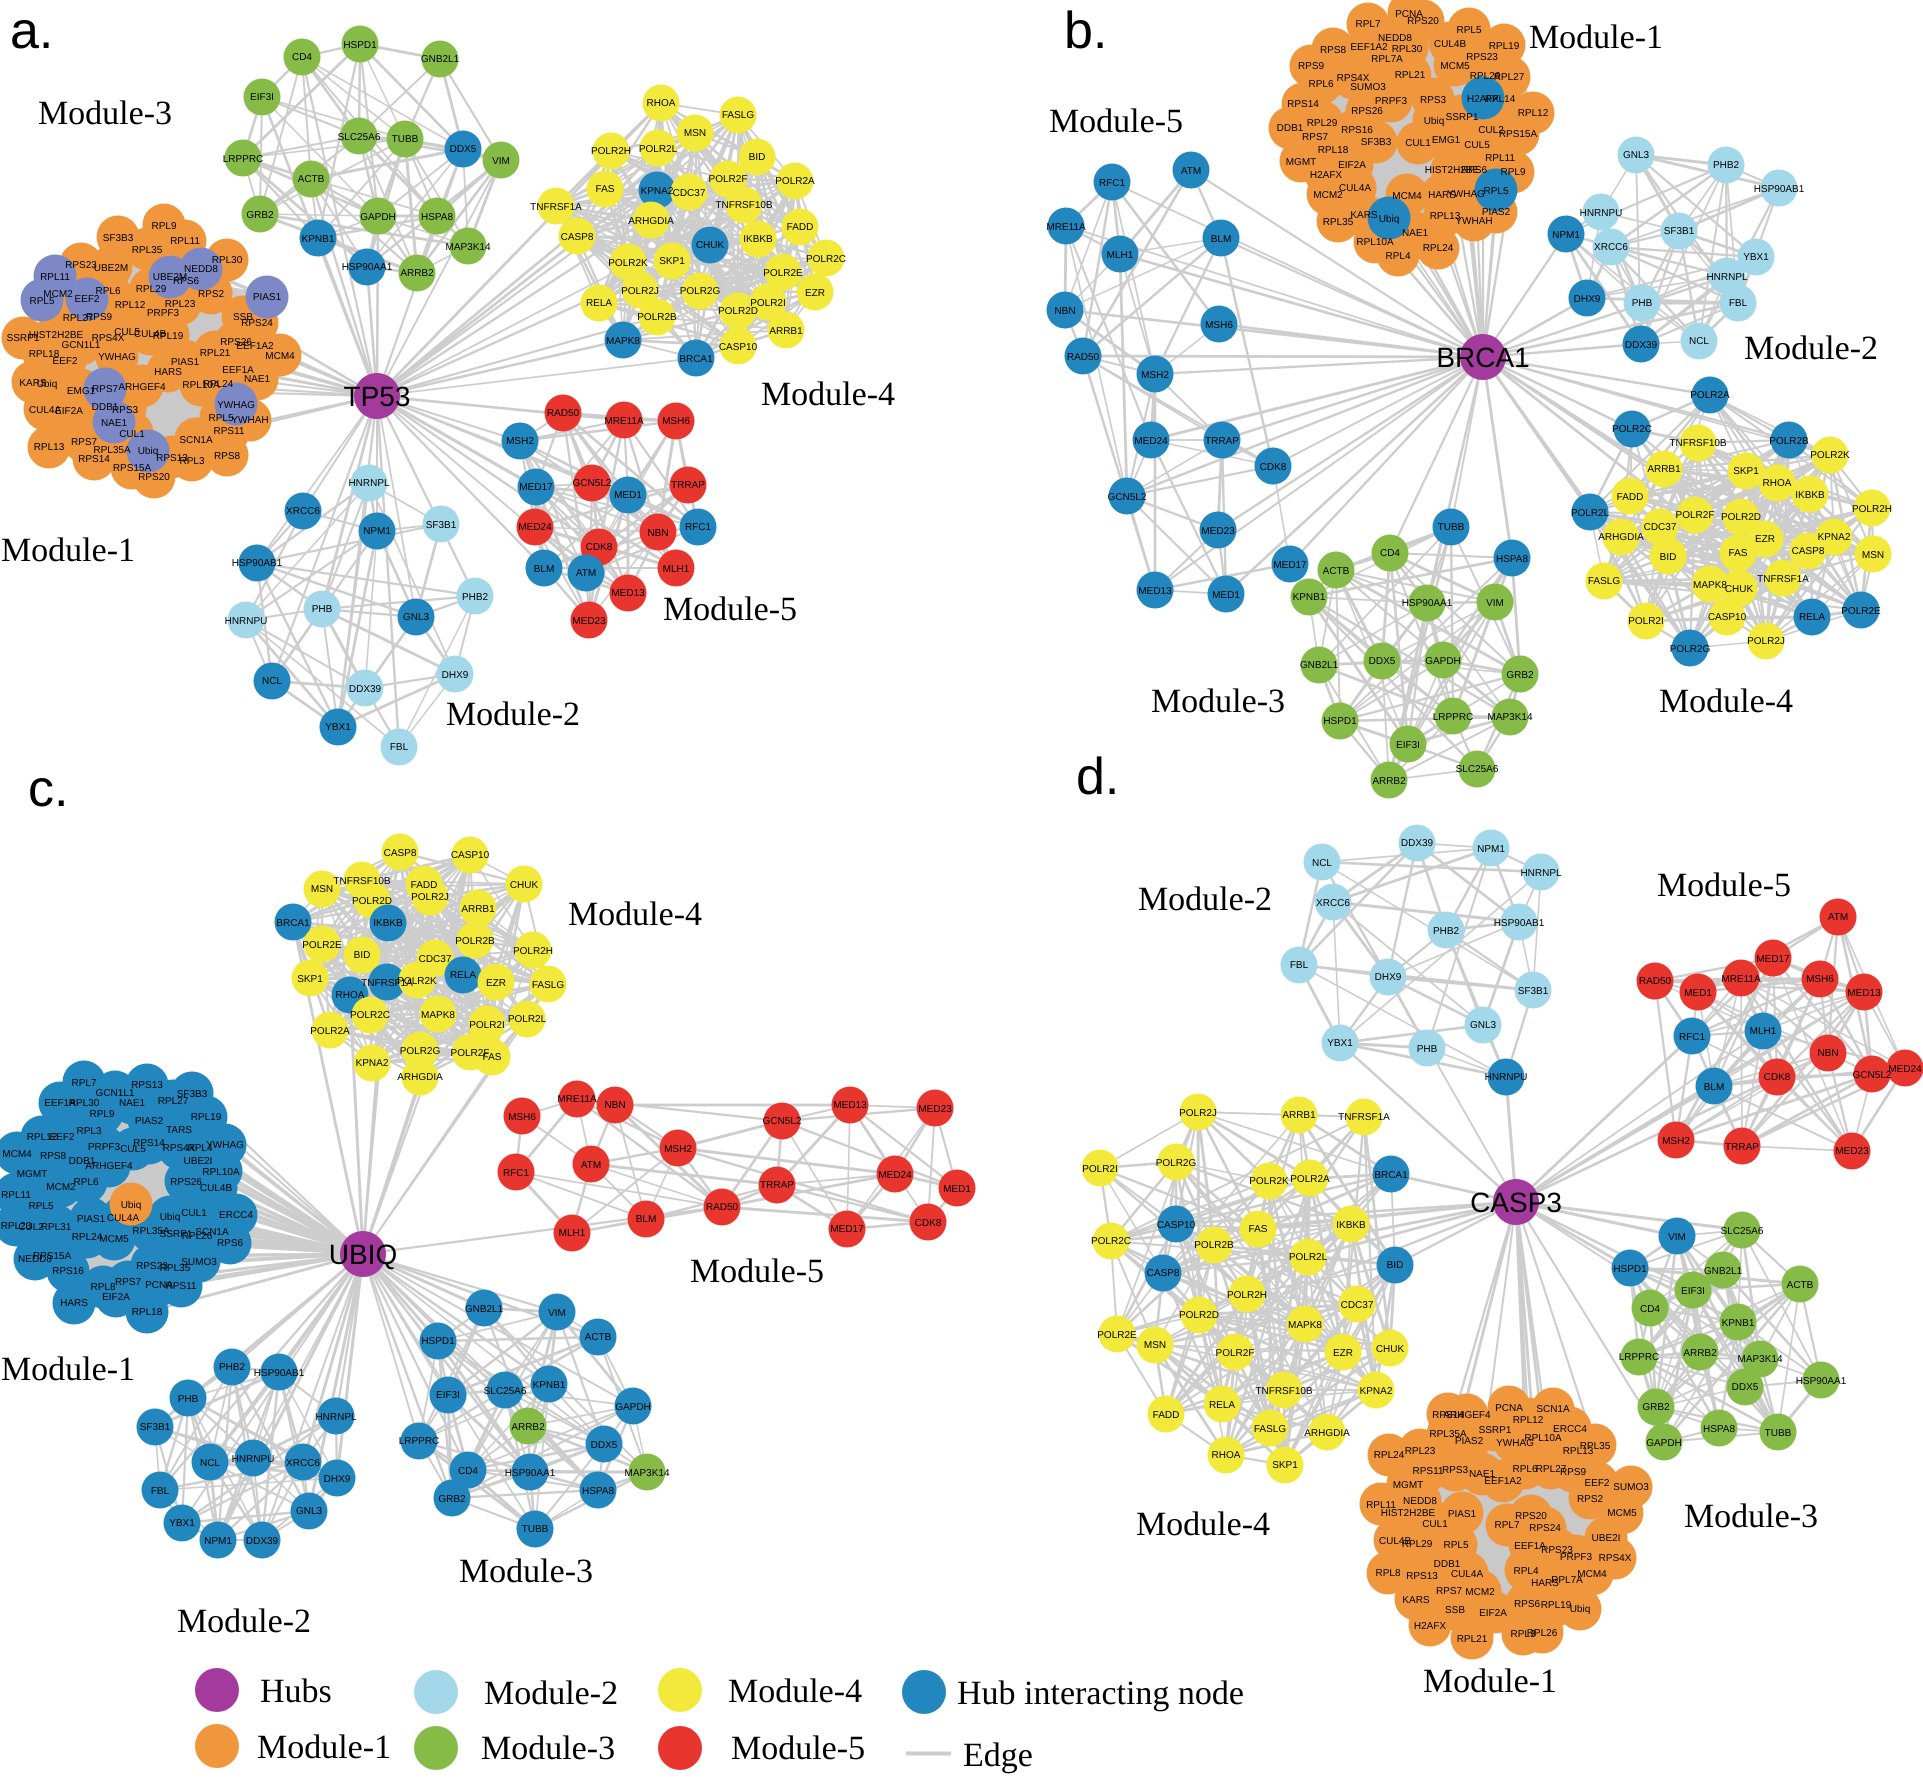 Image resolution: width=1923 pixels, height=1780 pixels. What do you see at coordinates (526, 1571) in the screenshot?
I see `svg-text: Module-3` at bounding box center [526, 1571].